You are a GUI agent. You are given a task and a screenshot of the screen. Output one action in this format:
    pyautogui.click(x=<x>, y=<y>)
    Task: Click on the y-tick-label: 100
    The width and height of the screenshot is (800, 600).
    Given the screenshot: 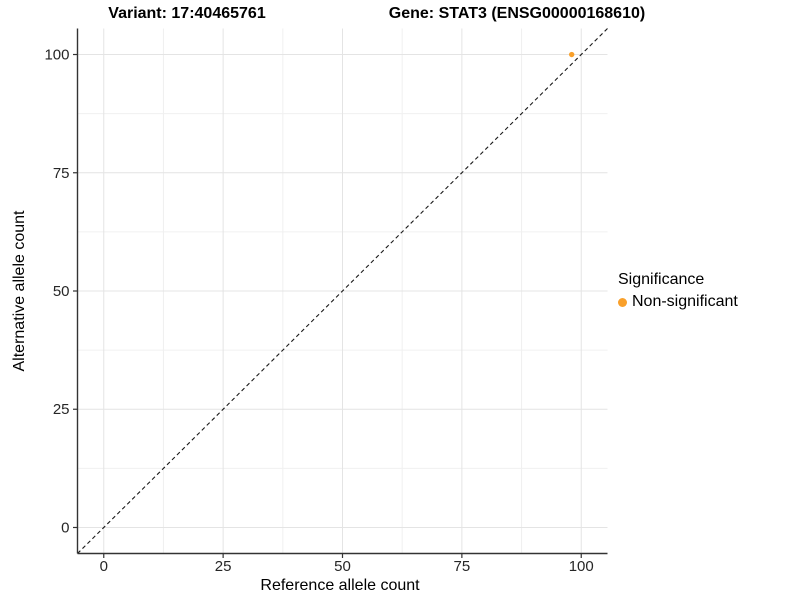 What is the action you would take?
    pyautogui.click(x=56, y=55)
    